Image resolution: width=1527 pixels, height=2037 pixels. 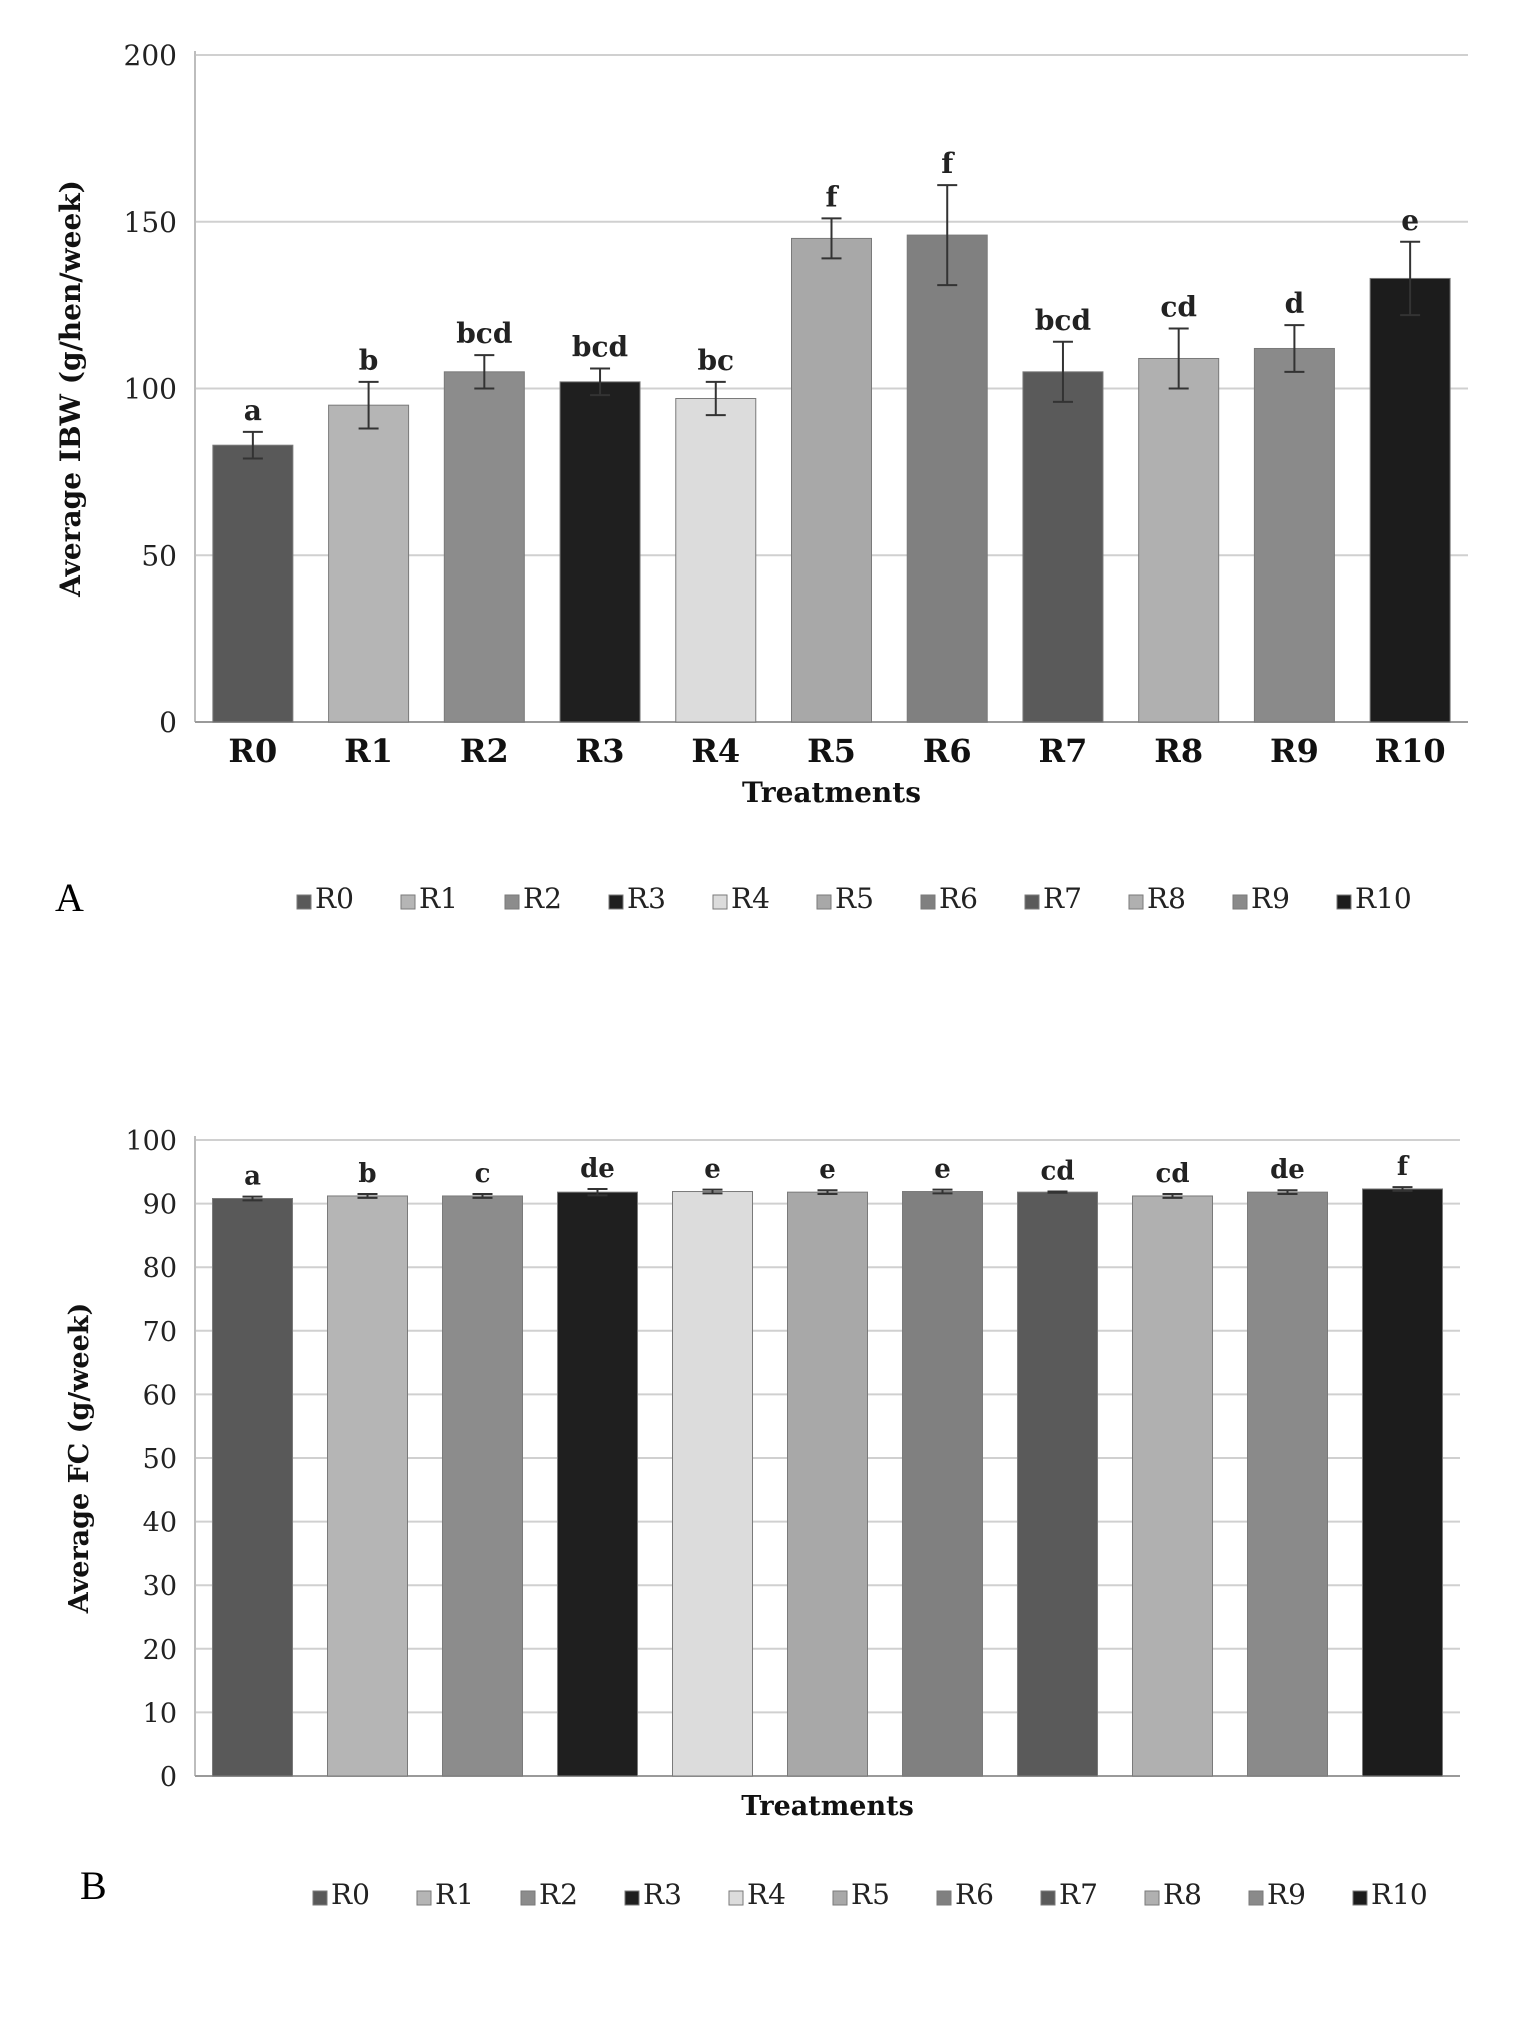 I want to click on a-significance-label: a, so click(x=253, y=410).